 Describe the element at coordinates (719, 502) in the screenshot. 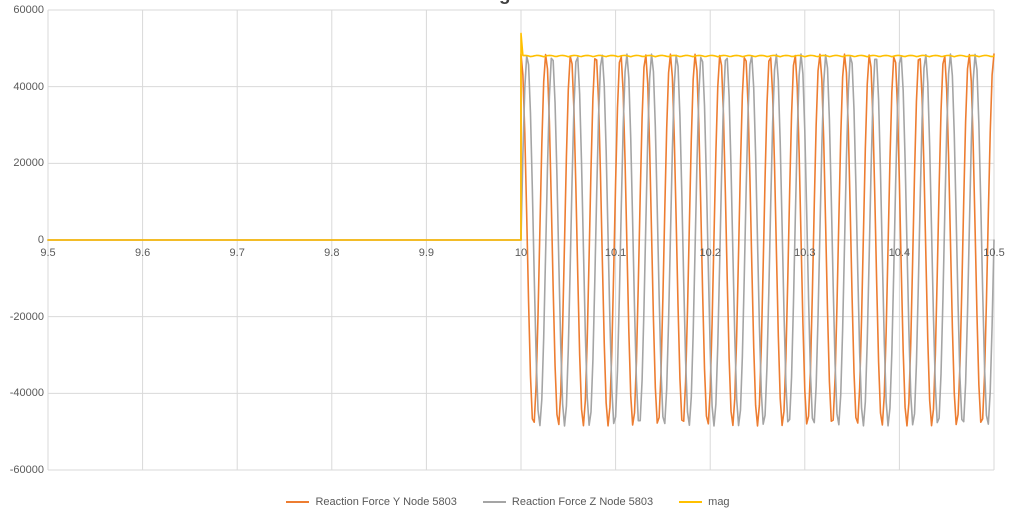

I see `legend-label-mag: mag` at that location.